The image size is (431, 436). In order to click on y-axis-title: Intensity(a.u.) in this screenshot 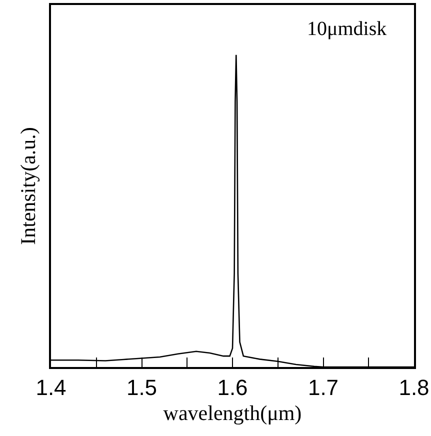, I will do `click(28, 186)`.